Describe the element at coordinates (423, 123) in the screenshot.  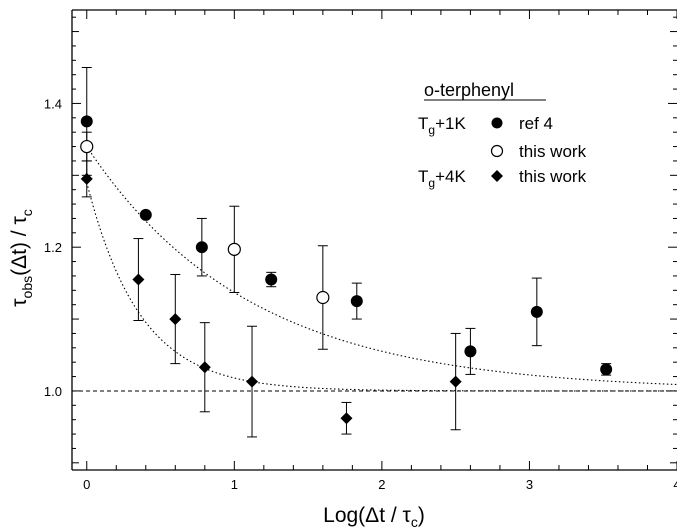
I see `legend-group-1-main: T` at that location.